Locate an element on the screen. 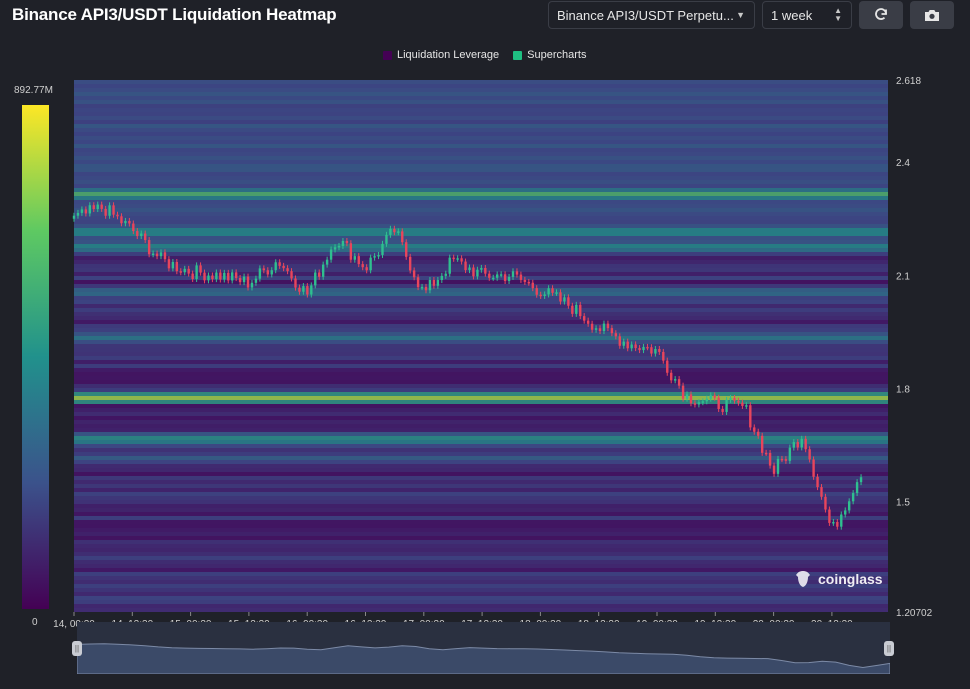 The height and width of the screenshot is (689, 970). chart-legend: Liquidation Leverage Supercharts is located at coordinates (484, 55).